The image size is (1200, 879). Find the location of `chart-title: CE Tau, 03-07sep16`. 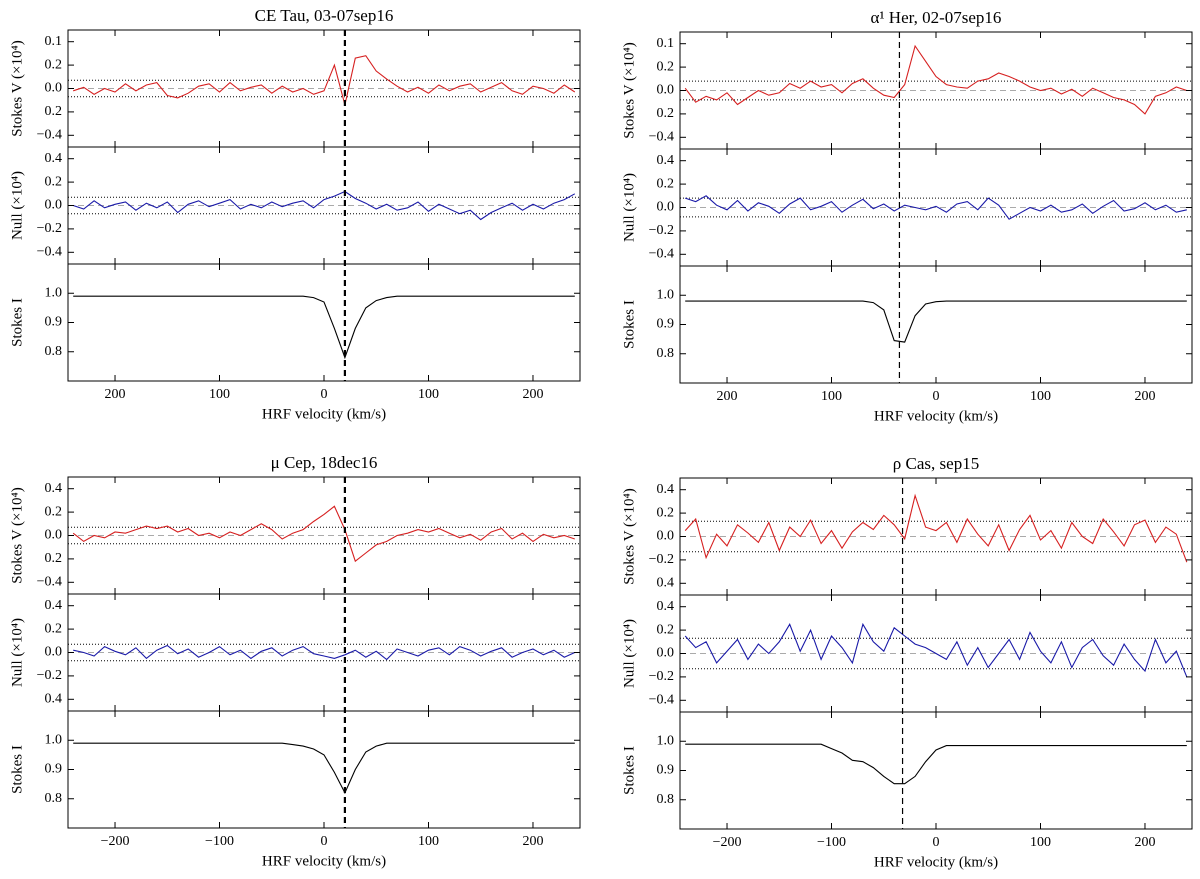

chart-title: CE Tau, 03-07sep16 is located at coordinates (324, 15).